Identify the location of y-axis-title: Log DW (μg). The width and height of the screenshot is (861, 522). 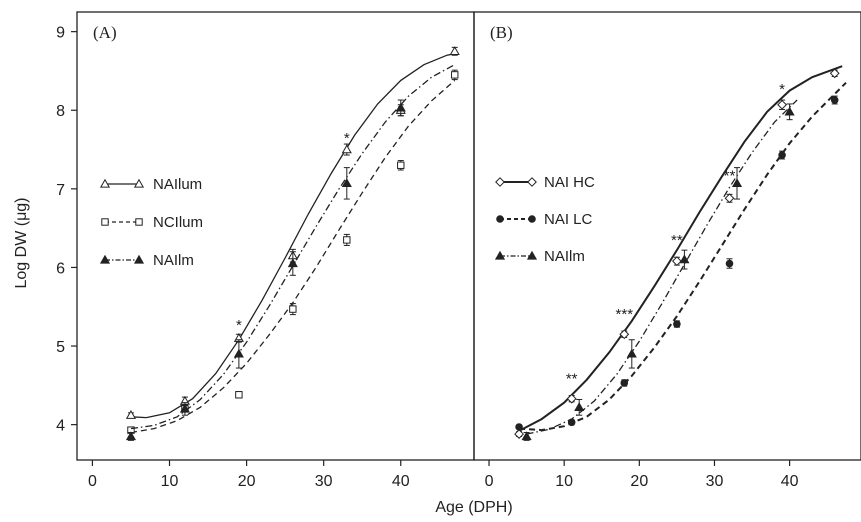
(21, 242).